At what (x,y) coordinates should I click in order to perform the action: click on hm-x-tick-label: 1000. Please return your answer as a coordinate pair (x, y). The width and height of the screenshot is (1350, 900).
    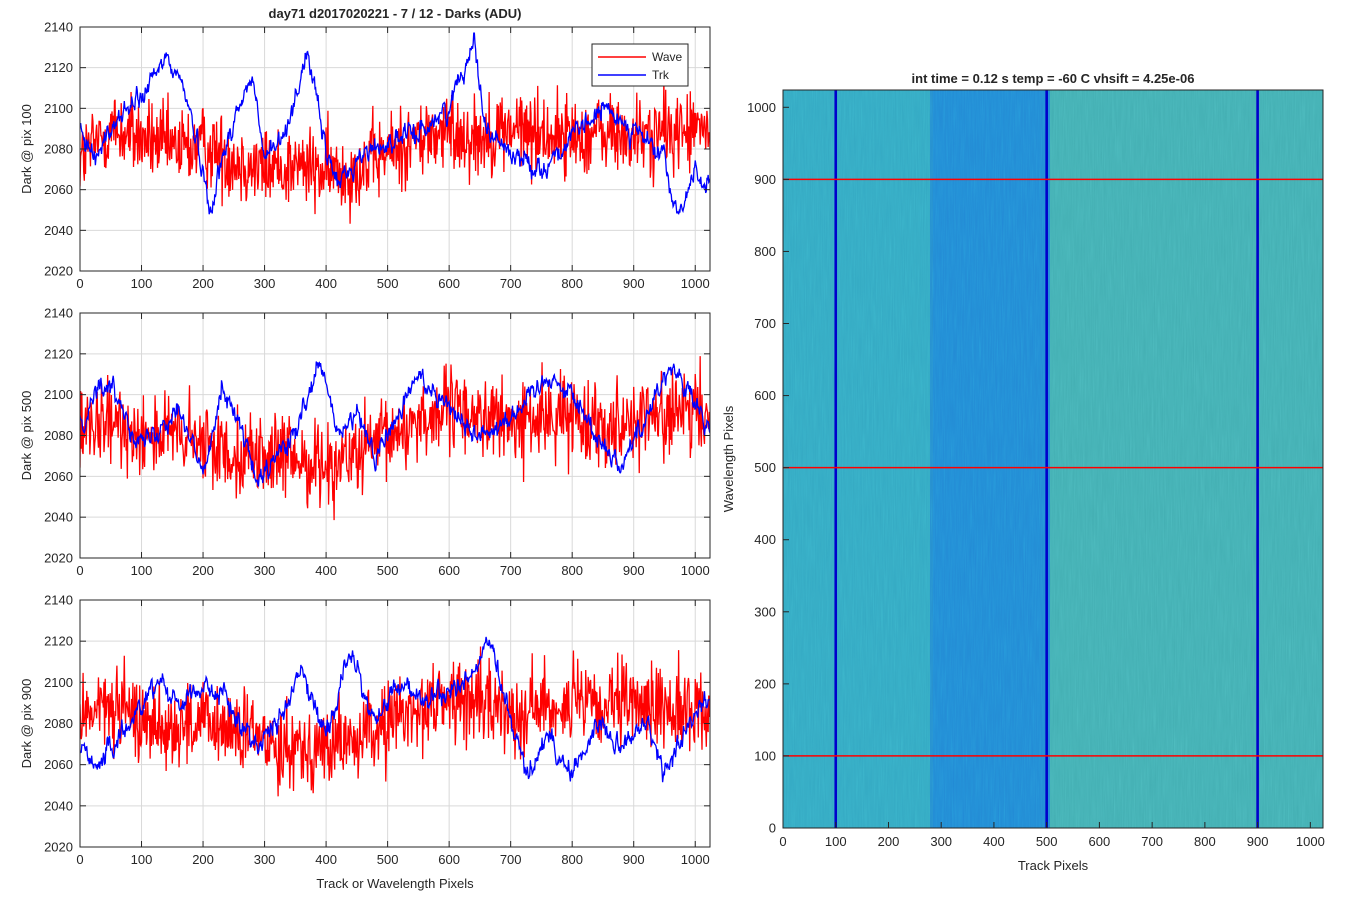
    Looking at the image, I should click on (1310, 841).